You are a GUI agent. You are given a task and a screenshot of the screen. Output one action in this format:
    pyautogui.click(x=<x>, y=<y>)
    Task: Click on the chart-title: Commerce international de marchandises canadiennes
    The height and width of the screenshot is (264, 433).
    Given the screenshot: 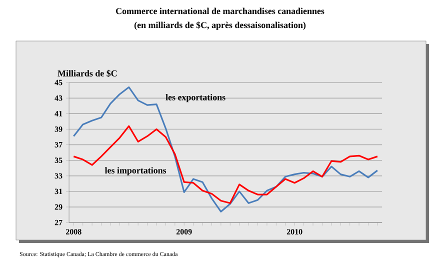 What is the action you would take?
    pyautogui.click(x=220, y=11)
    